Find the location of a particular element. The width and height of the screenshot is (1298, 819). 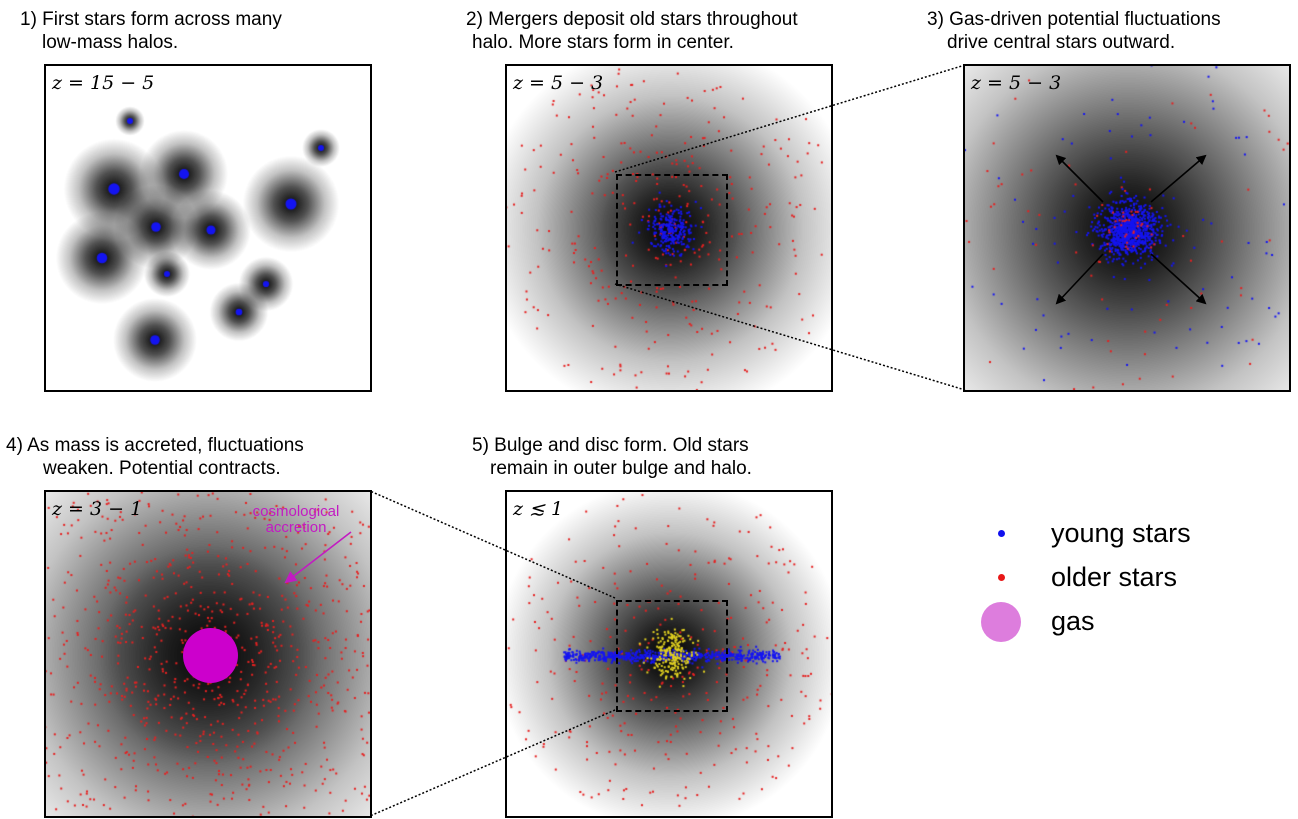

outward-arrows is located at coordinates (1131, 229).